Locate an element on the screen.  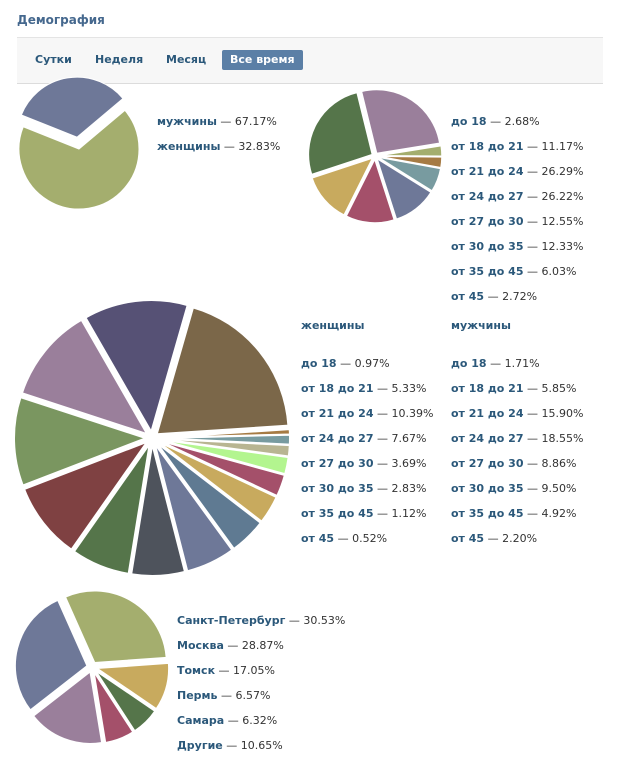
legend-item-women-2: от 18 до 21 — 5.33% is located at coordinates (364, 388).